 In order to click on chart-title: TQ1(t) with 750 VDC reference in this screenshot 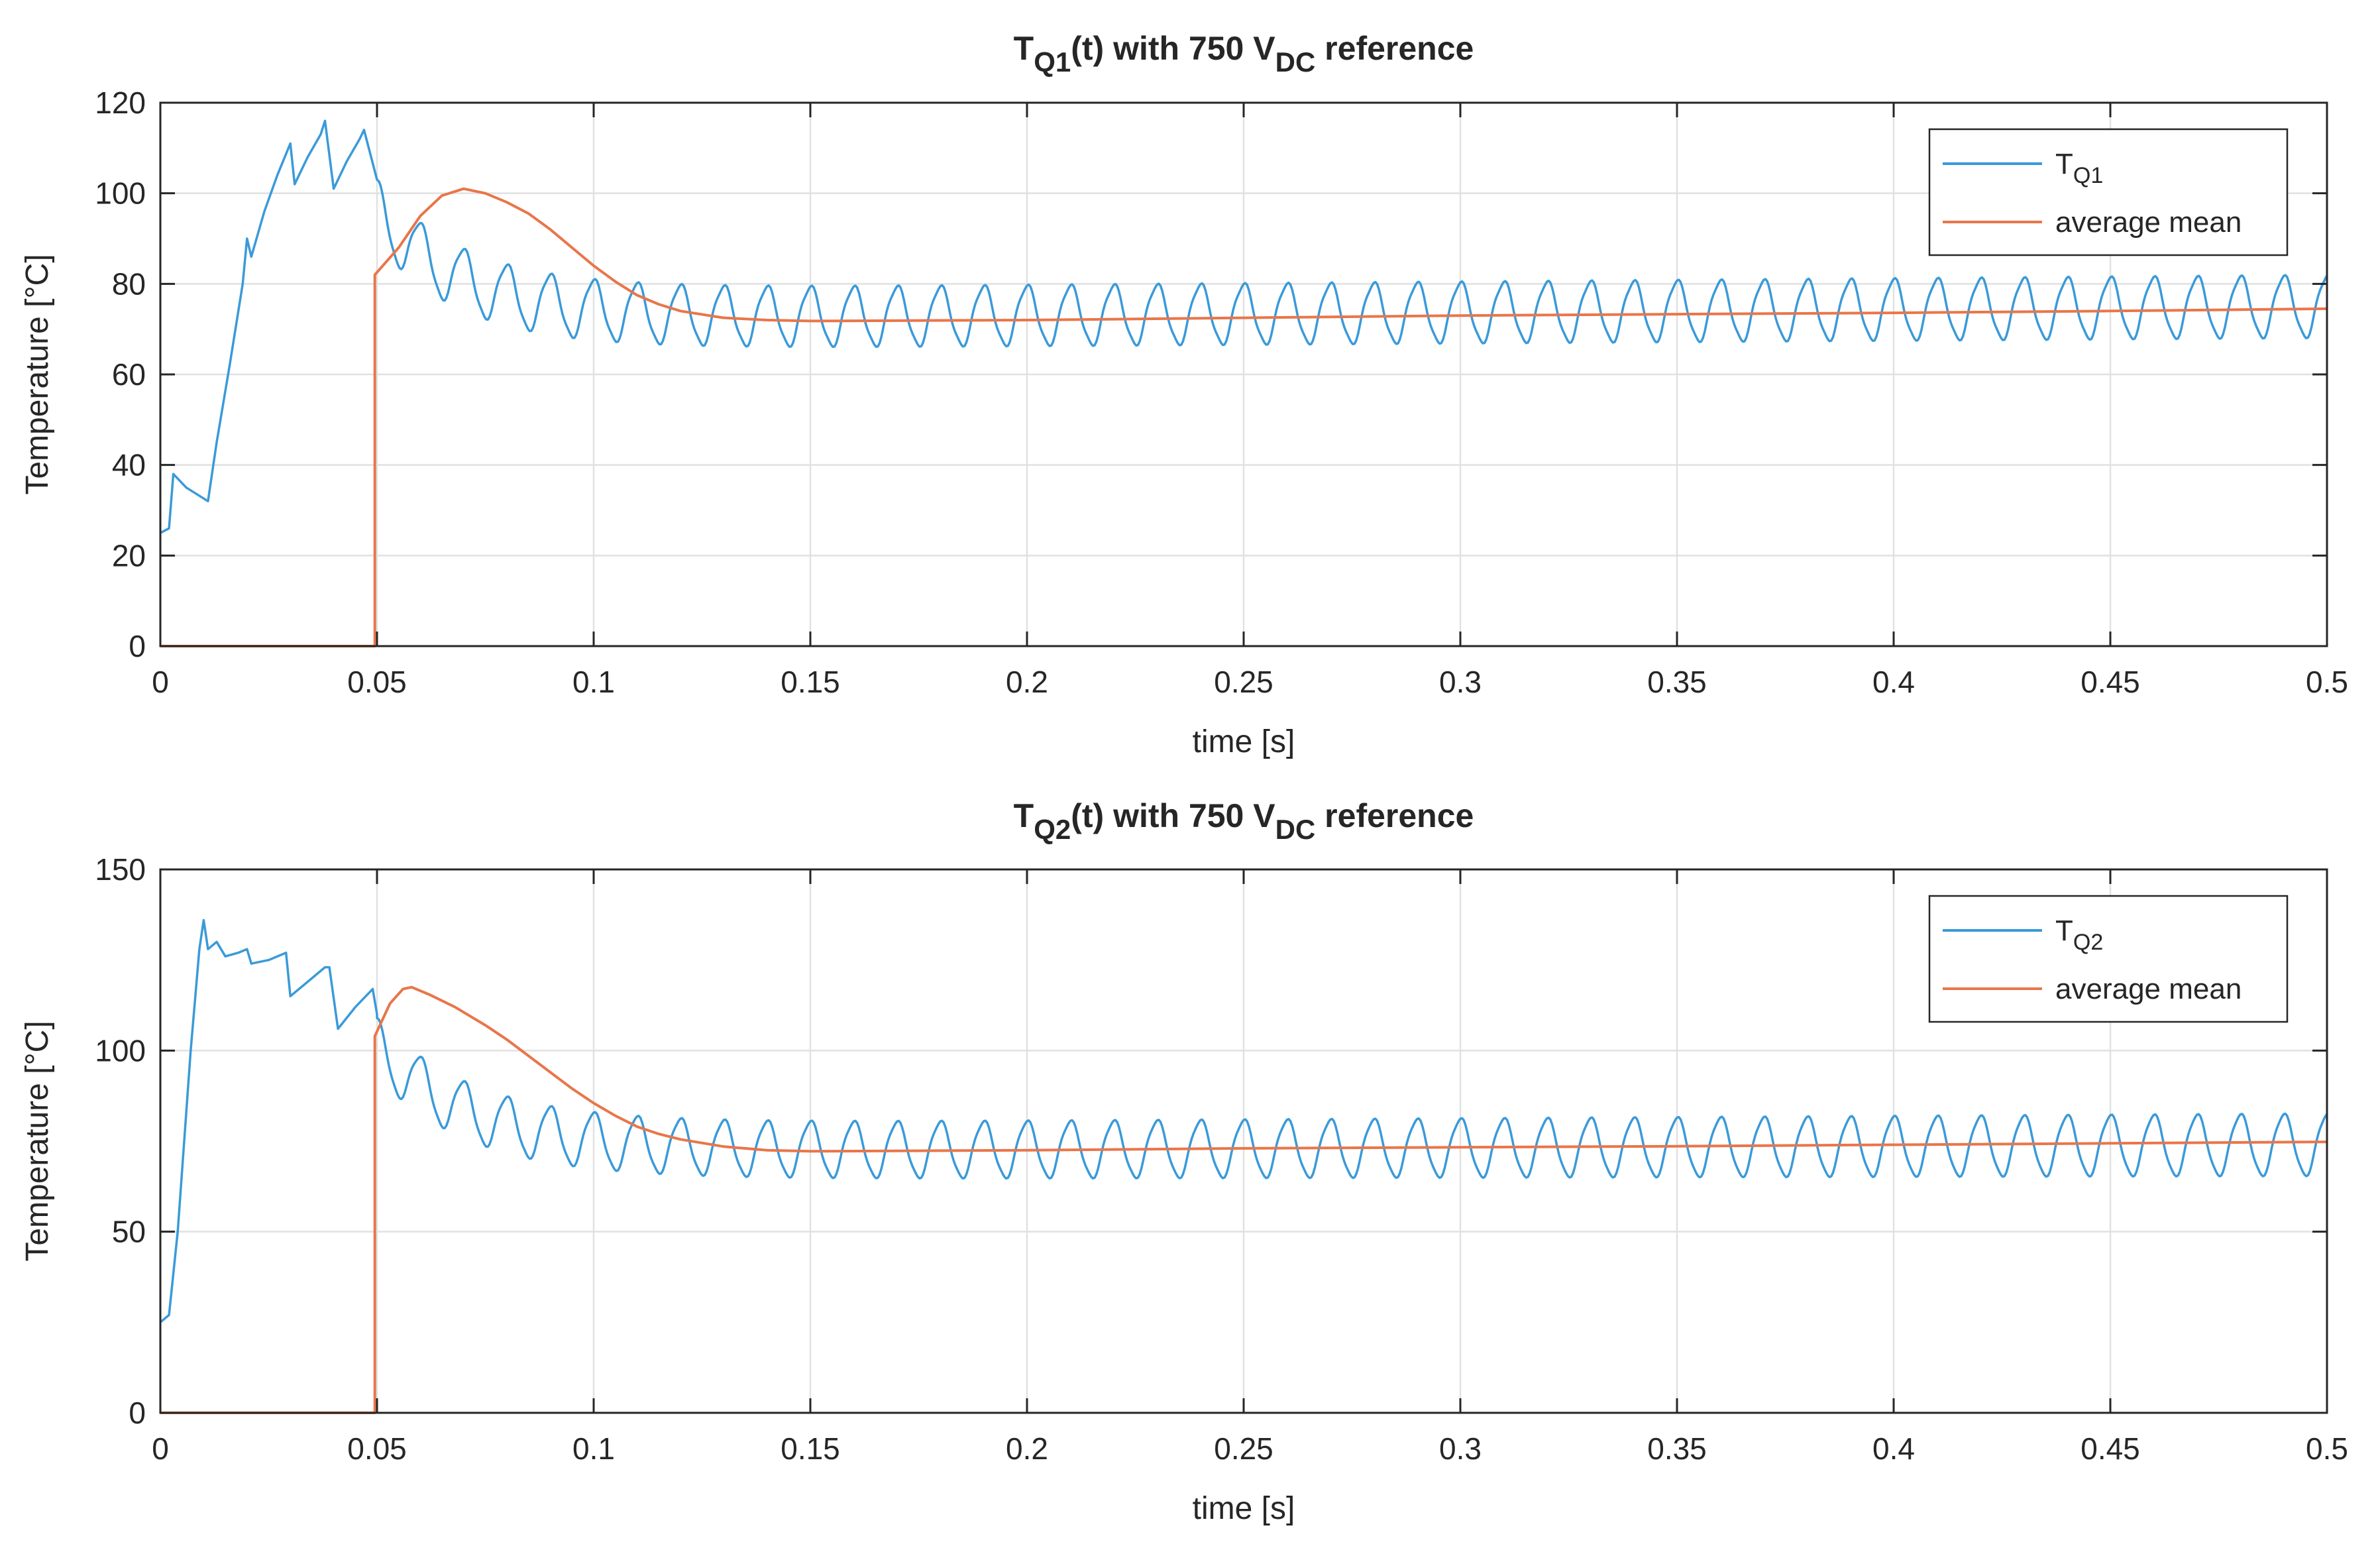, I will do `click(1244, 54)`.